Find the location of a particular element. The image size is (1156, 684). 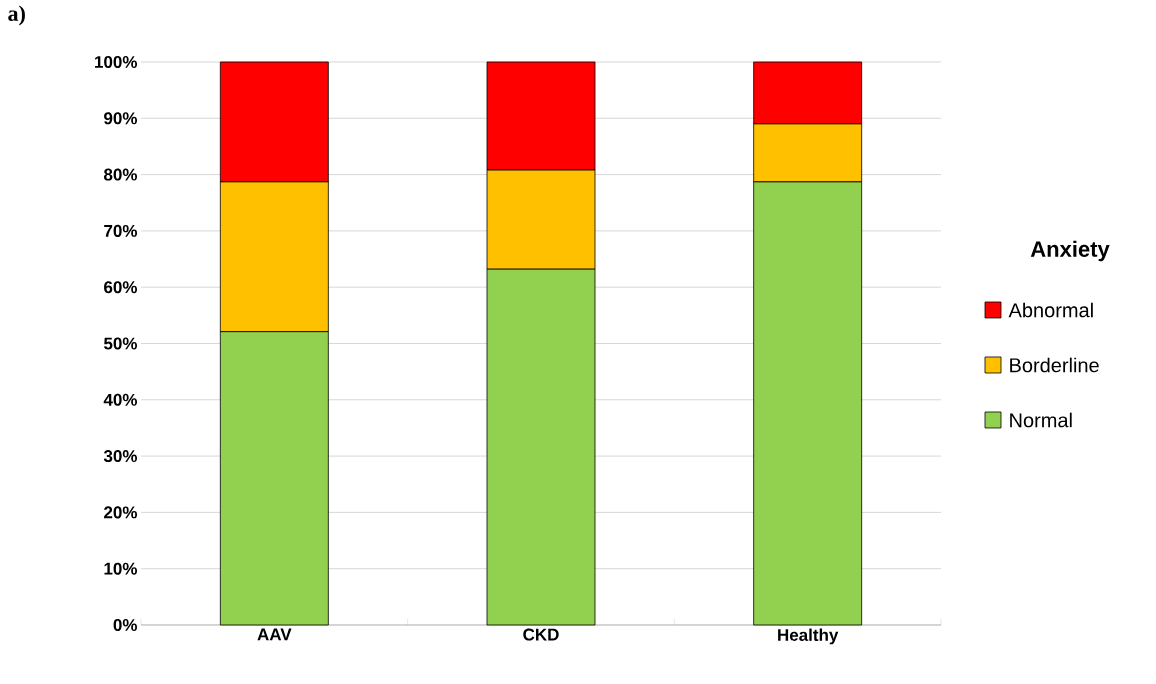

y-tick-label: 10% is located at coordinates (121, 568).